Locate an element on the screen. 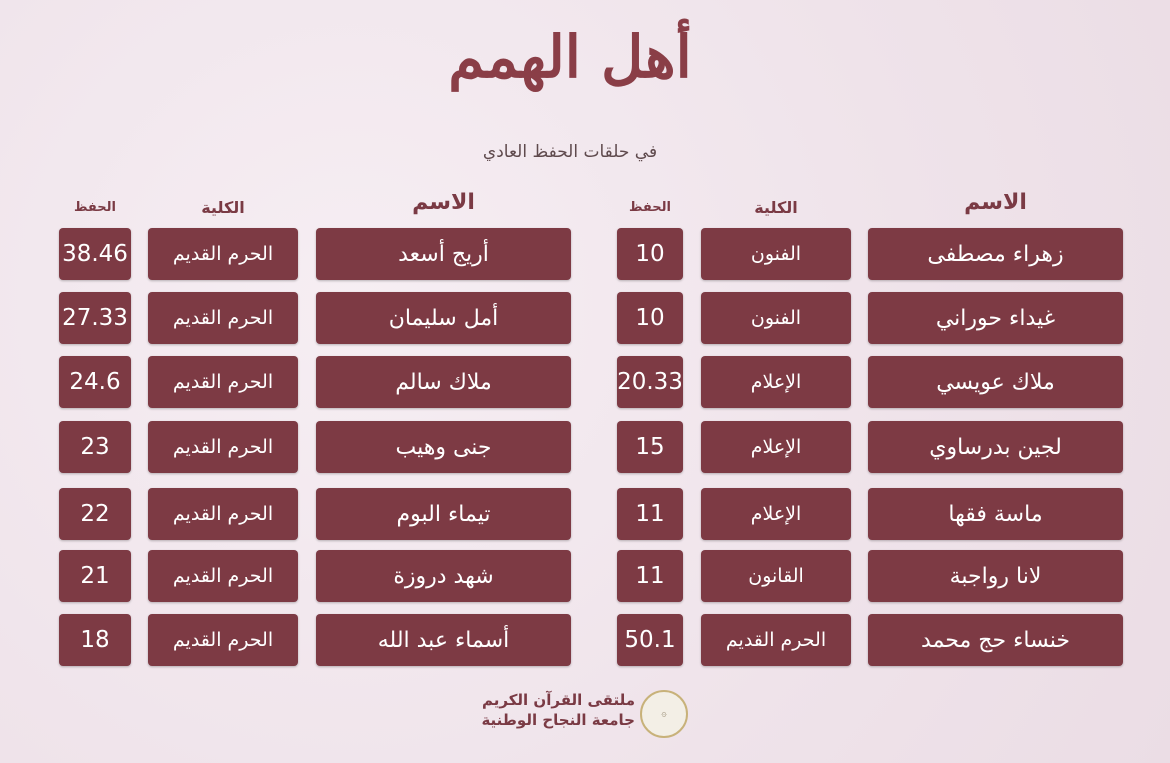 The width and height of the screenshot is (1170, 763). left-table-score-cell: 21 is located at coordinates (95, 576).